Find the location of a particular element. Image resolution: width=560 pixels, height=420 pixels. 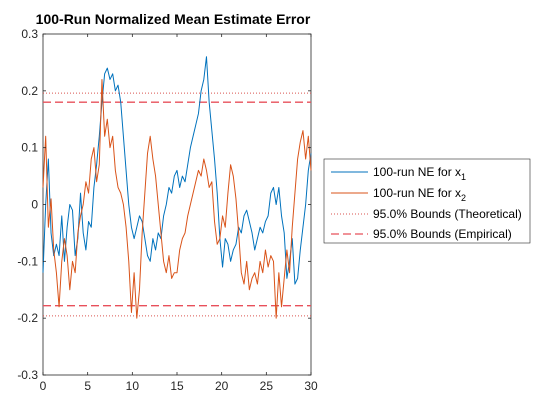

x-tick-label: 20 is located at coordinates (222, 386).